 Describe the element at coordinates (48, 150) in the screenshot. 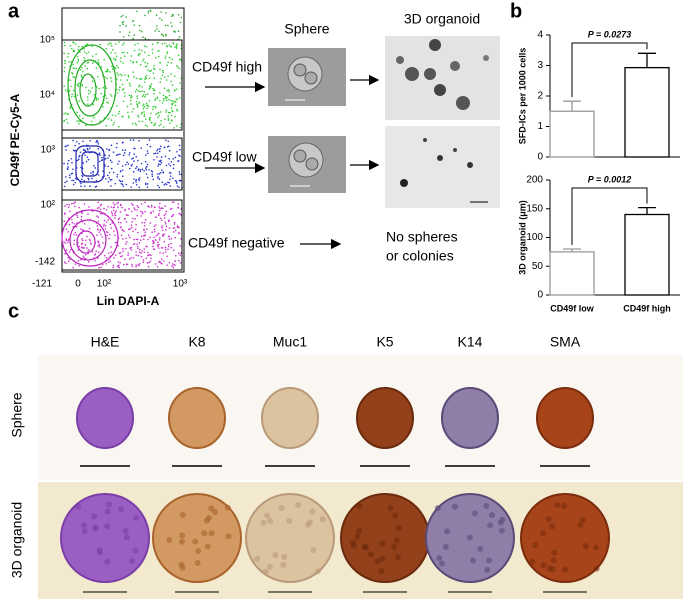

I see `y-tick-label: 10³` at that location.